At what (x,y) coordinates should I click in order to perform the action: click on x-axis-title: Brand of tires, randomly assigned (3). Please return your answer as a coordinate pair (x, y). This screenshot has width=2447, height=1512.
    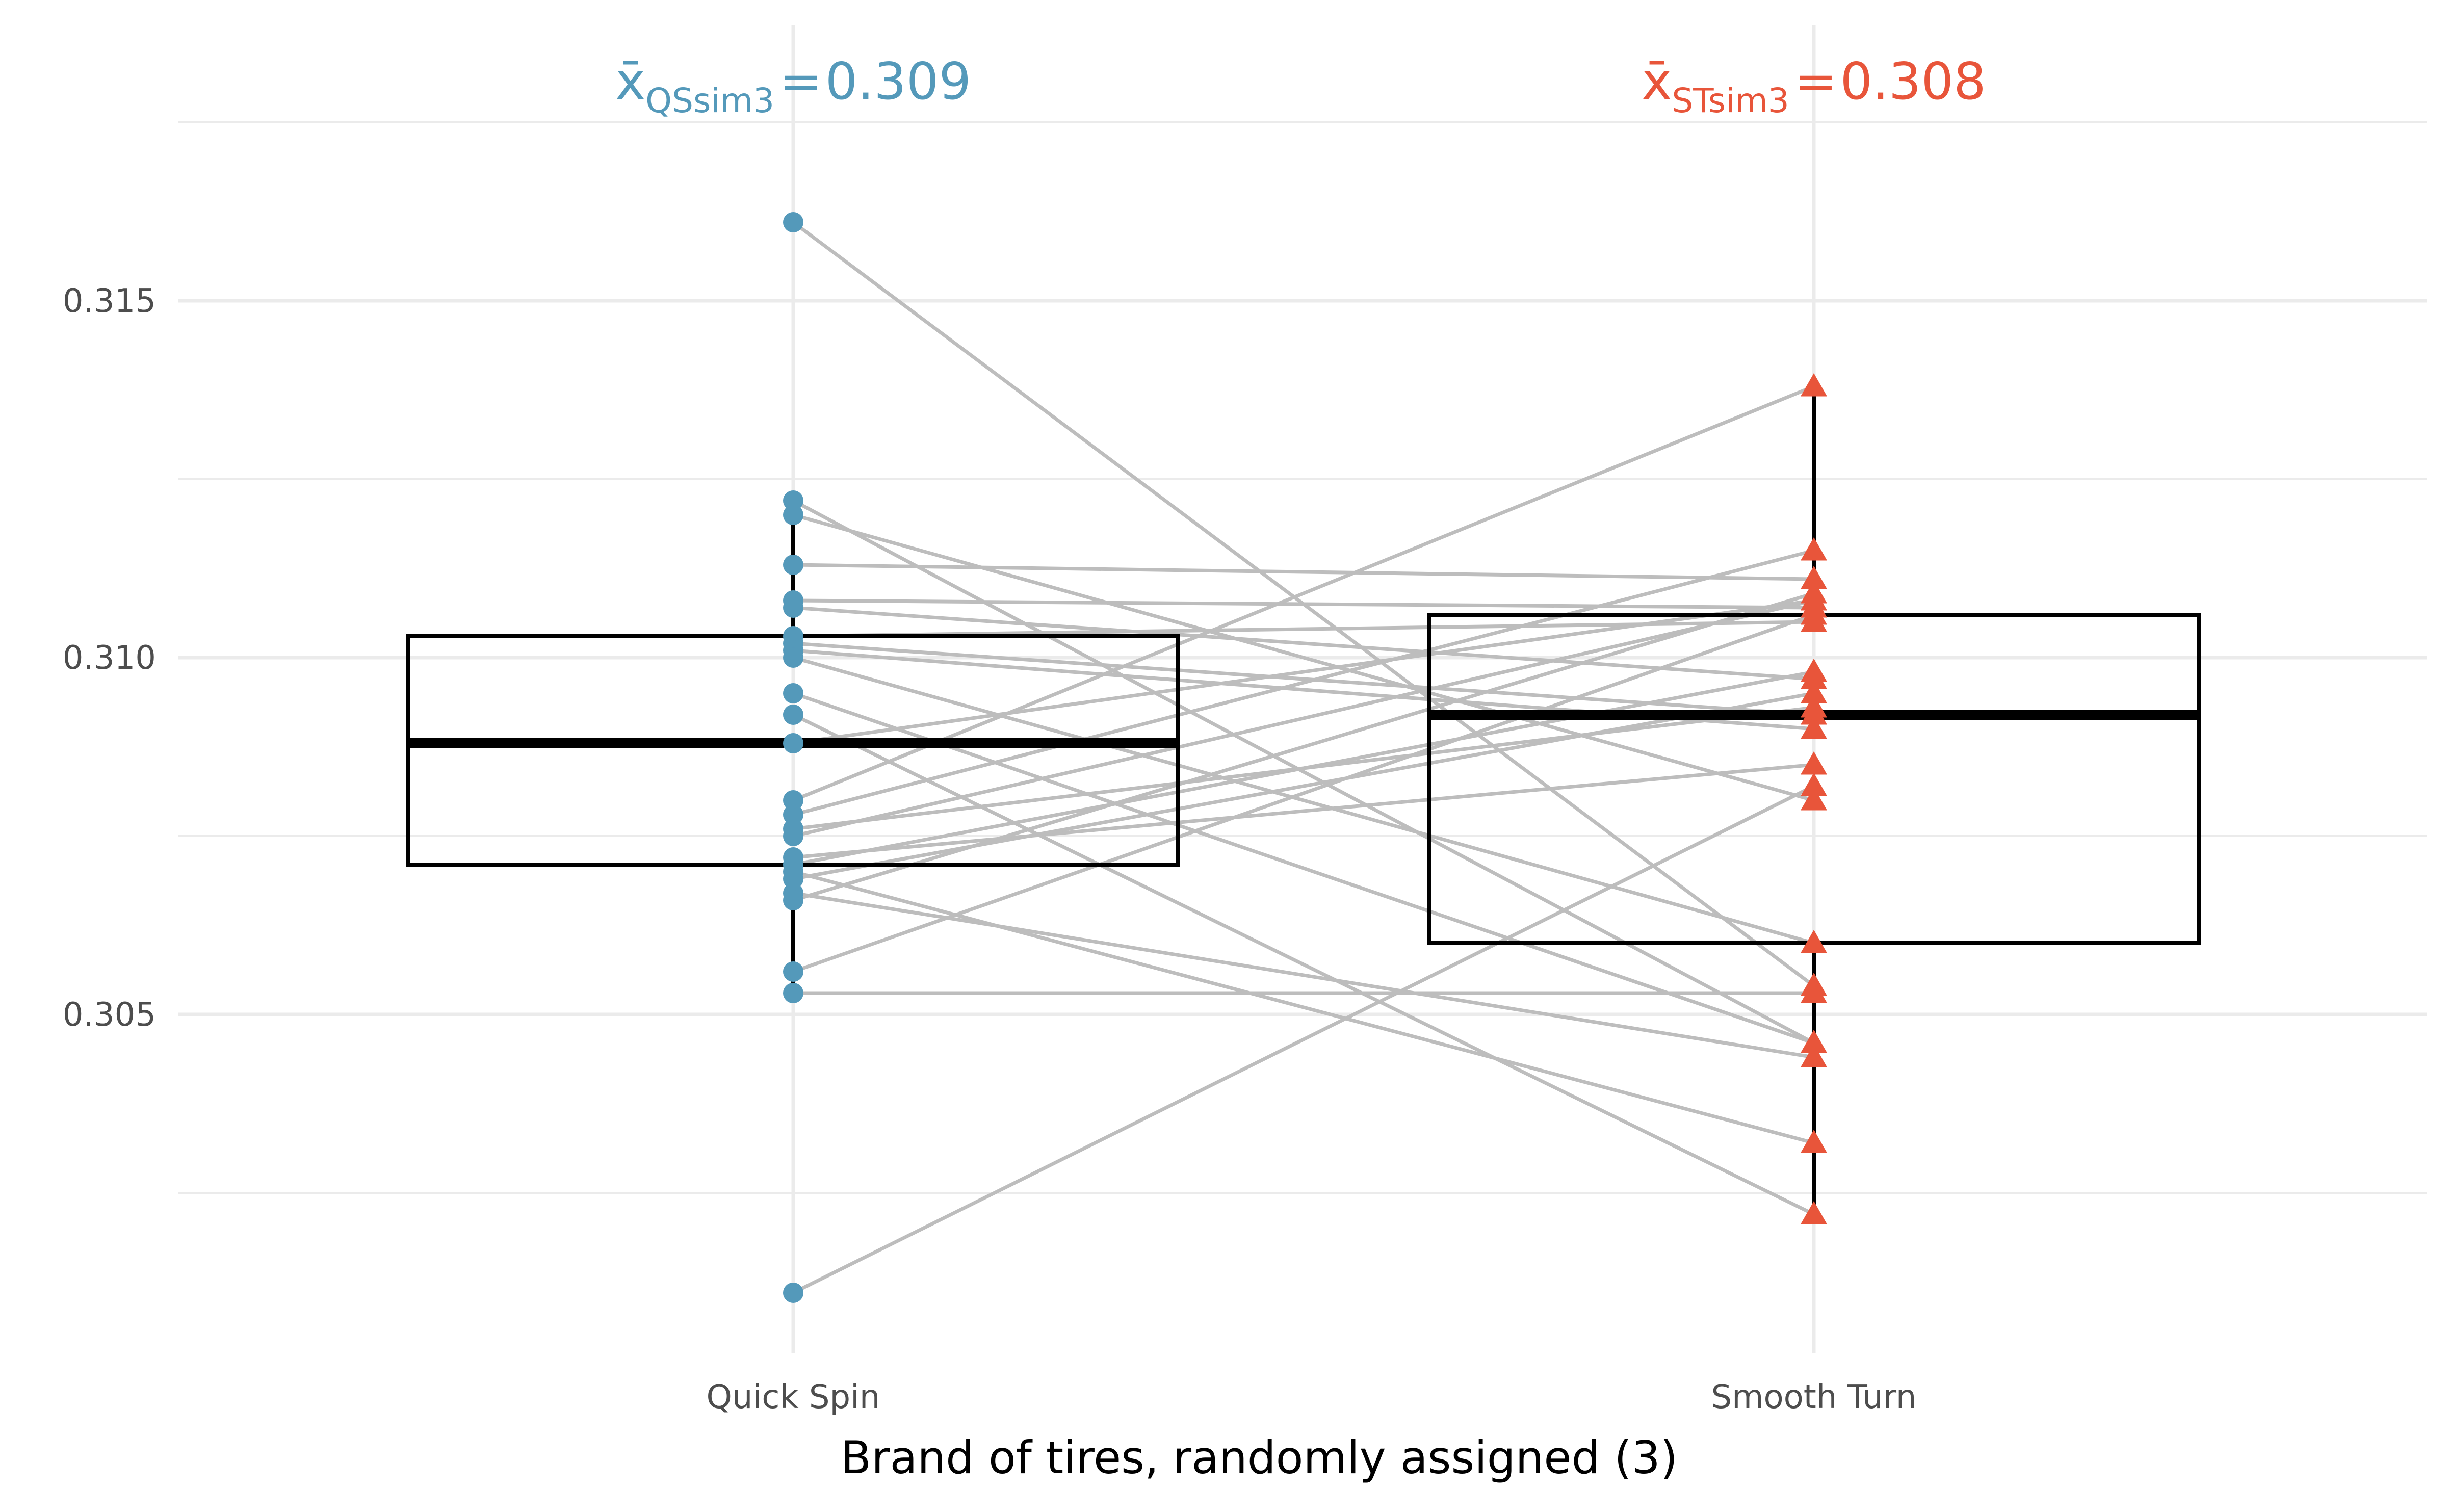
    Looking at the image, I should click on (1259, 1457).